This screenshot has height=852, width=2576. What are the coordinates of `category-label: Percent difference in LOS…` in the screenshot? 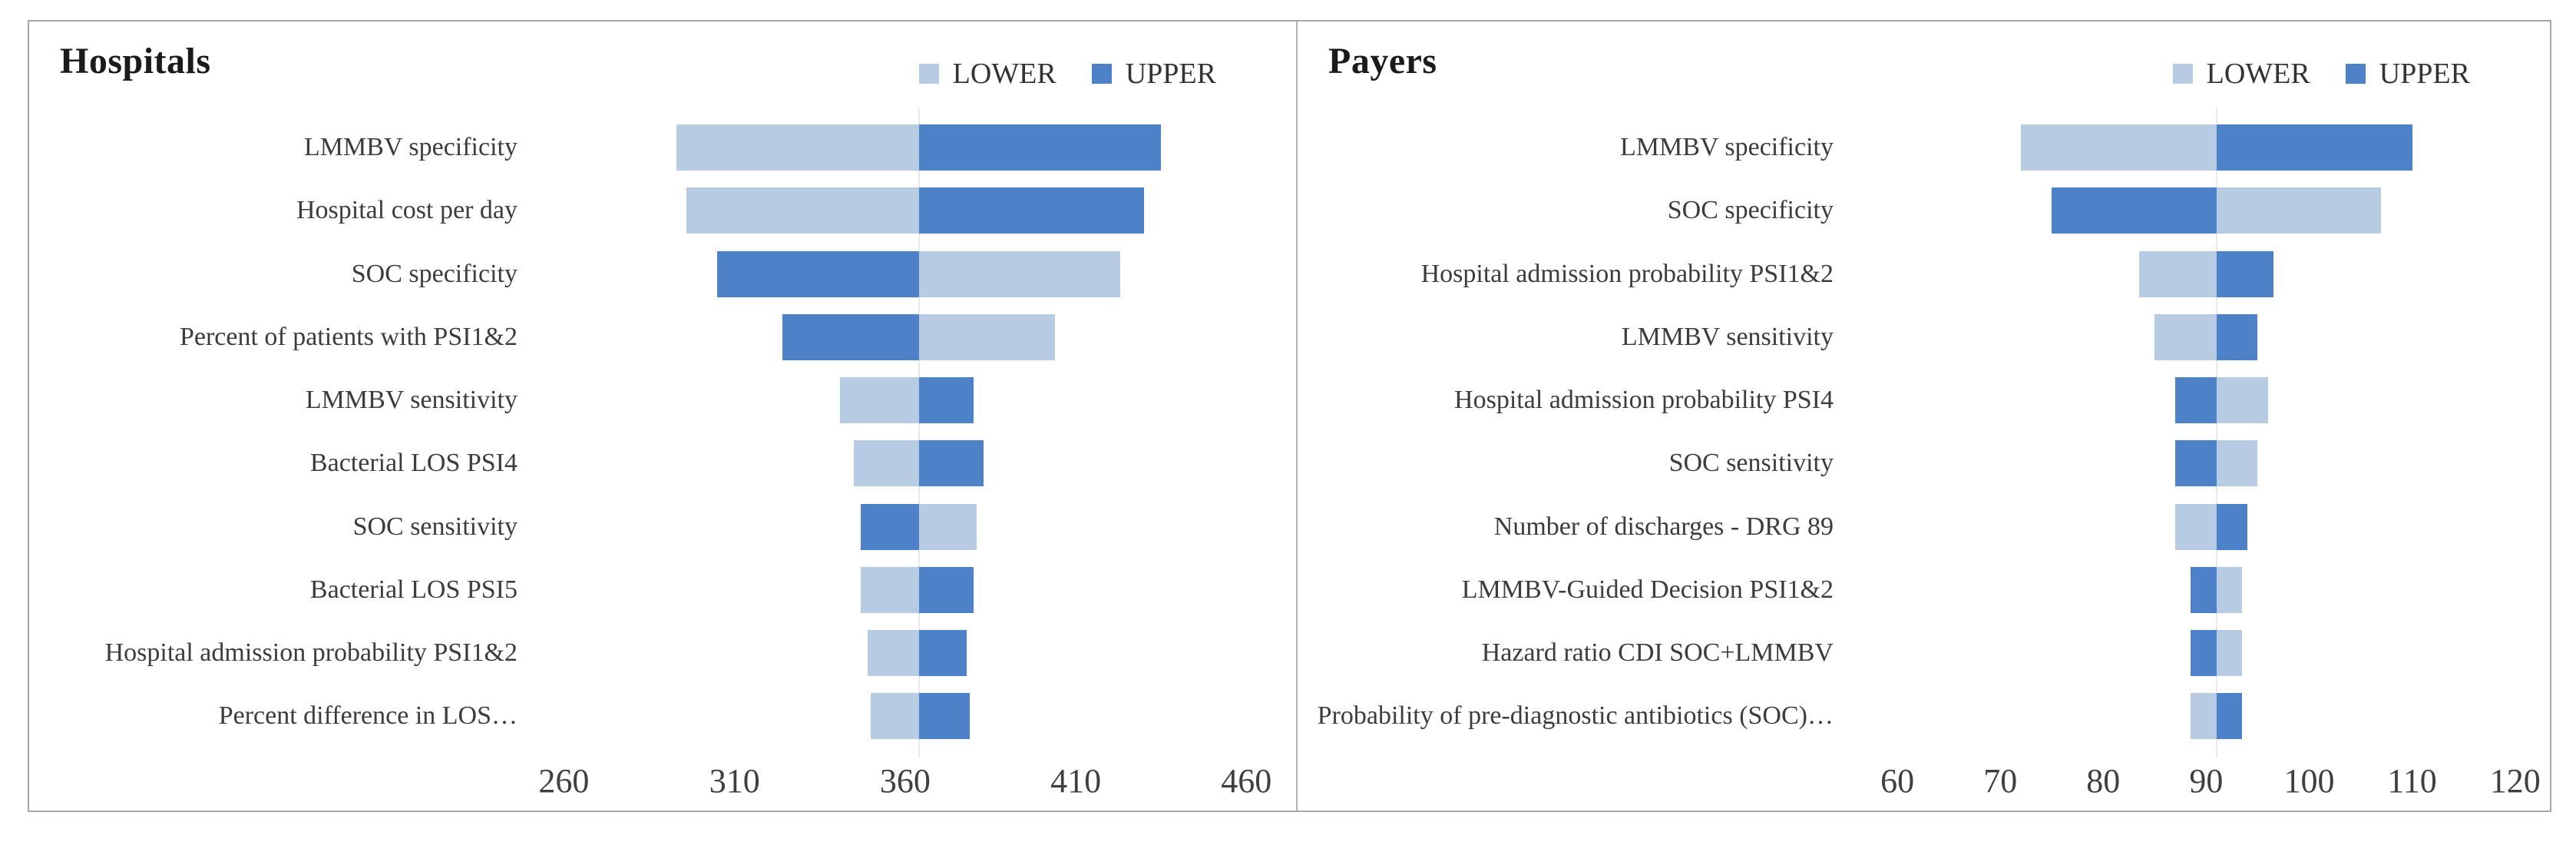 It's located at (368, 716).